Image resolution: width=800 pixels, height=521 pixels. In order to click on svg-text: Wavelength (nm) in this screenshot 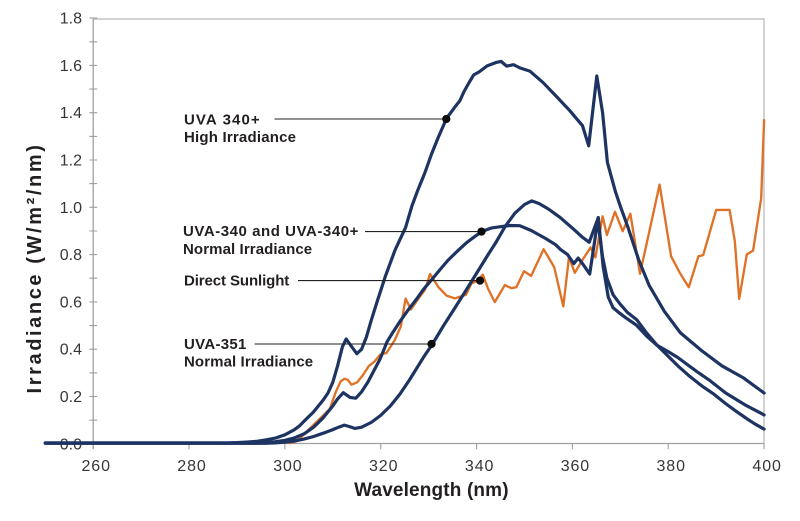, I will do `click(431, 490)`.